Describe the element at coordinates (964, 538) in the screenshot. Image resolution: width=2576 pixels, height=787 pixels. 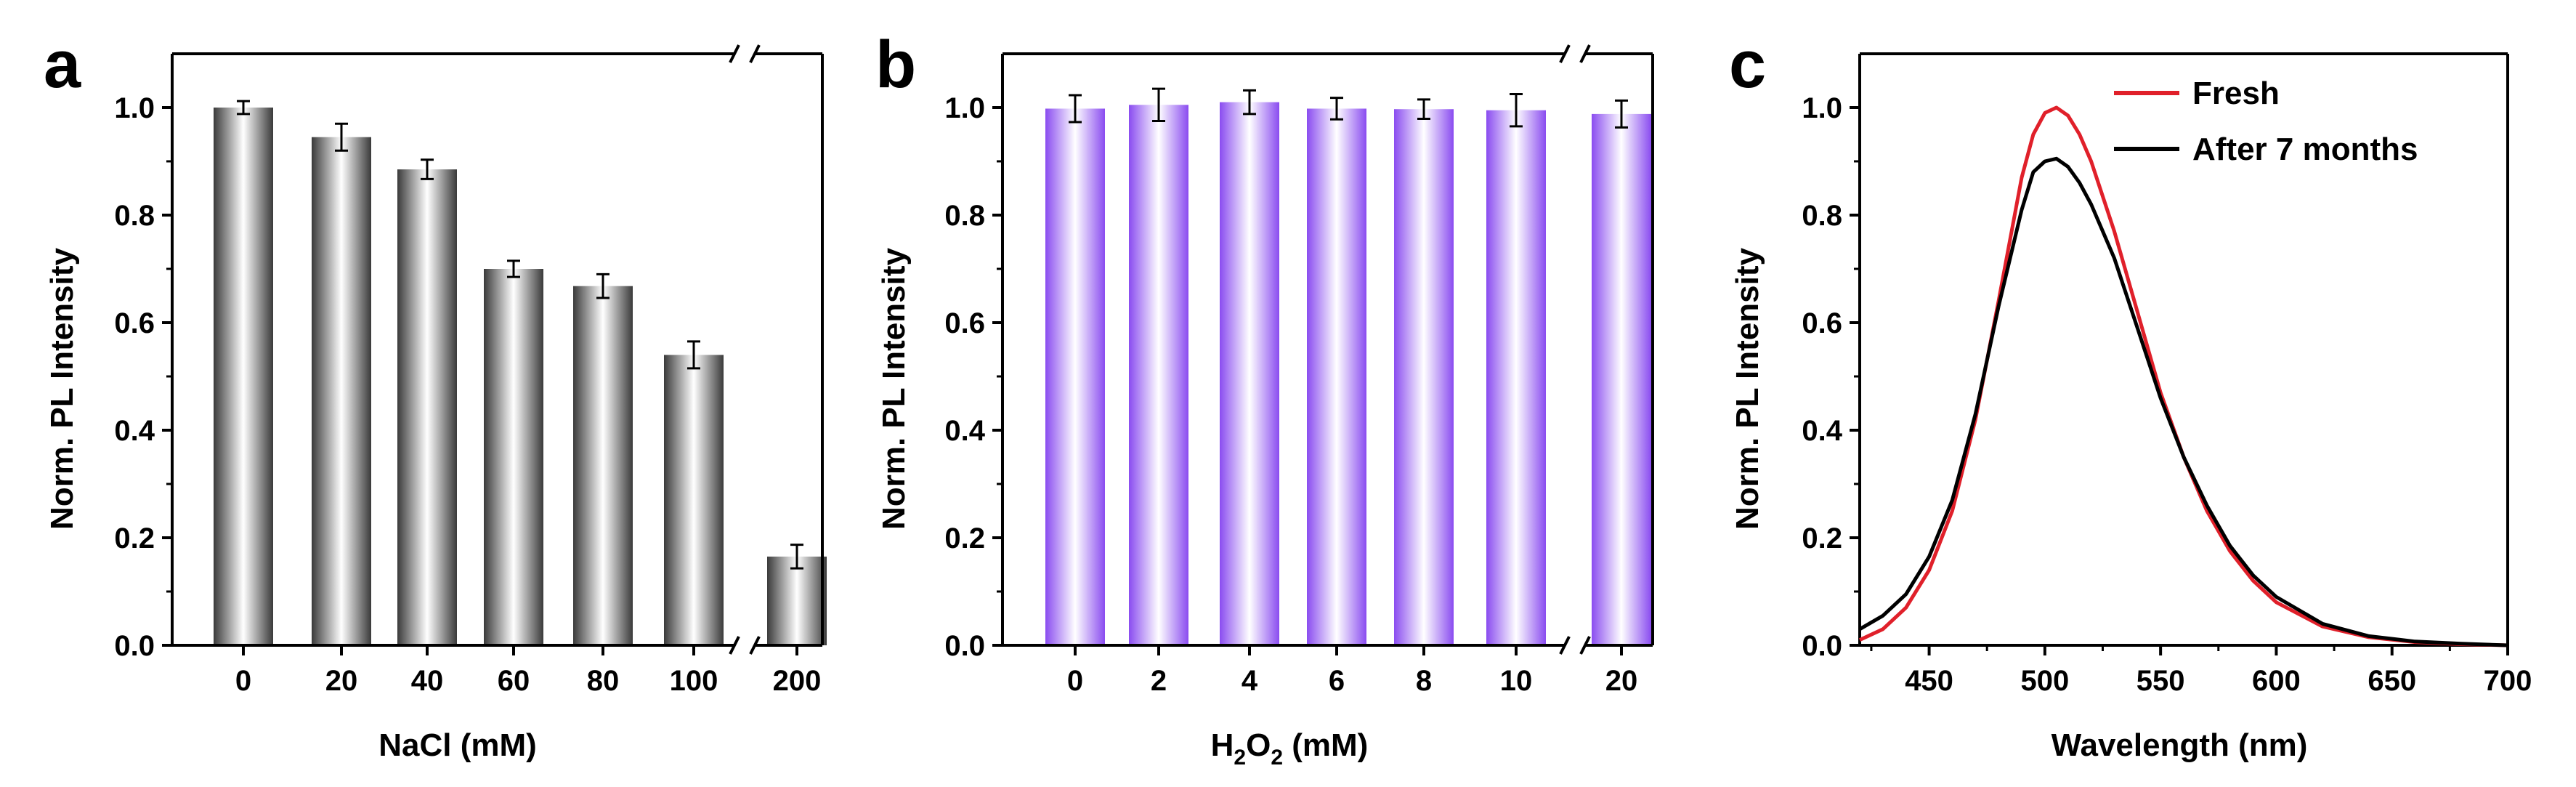
I see `panel-b-ytick-label: 0.2` at that location.